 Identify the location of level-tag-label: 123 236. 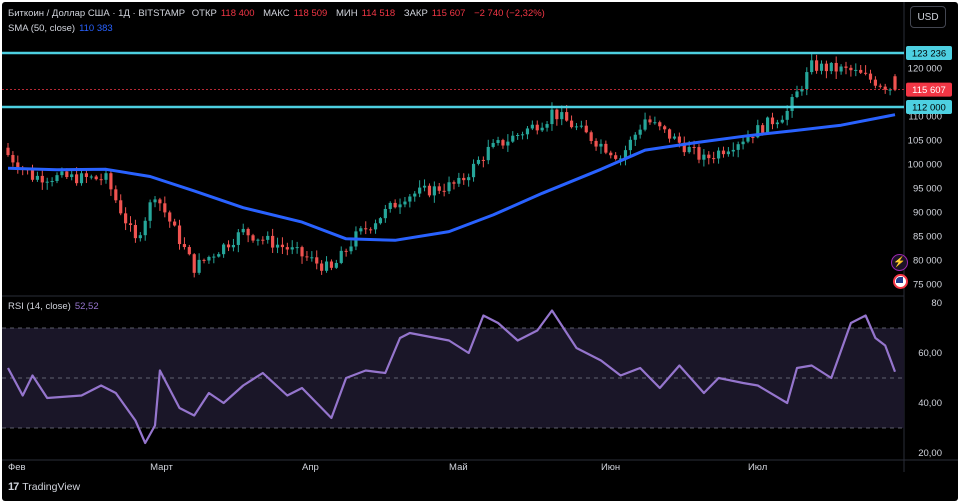
(929, 54).